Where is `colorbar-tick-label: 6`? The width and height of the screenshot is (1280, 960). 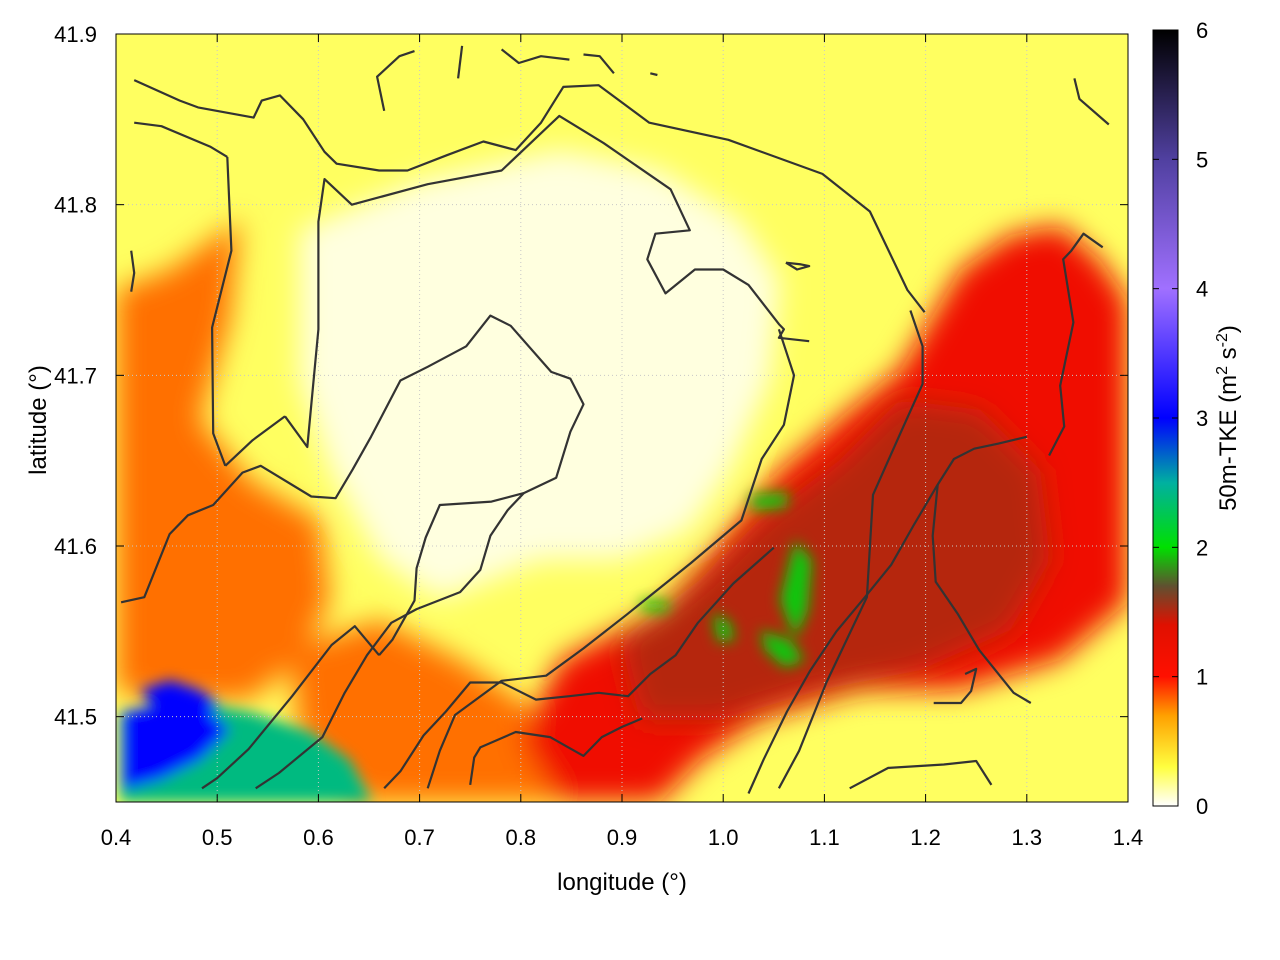
colorbar-tick-label: 6 is located at coordinates (1202, 30).